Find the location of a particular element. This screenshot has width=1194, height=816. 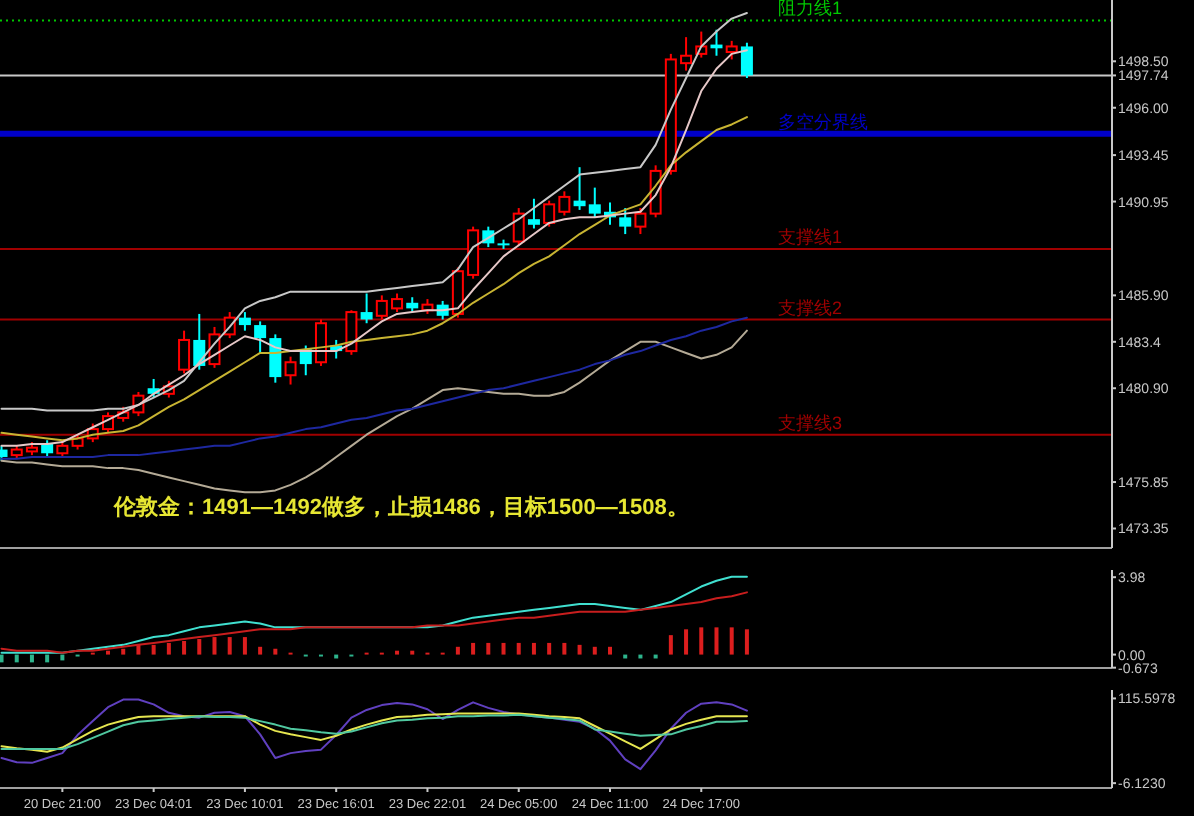

ref-line-label: 支撑线3 is located at coordinates (810, 422).